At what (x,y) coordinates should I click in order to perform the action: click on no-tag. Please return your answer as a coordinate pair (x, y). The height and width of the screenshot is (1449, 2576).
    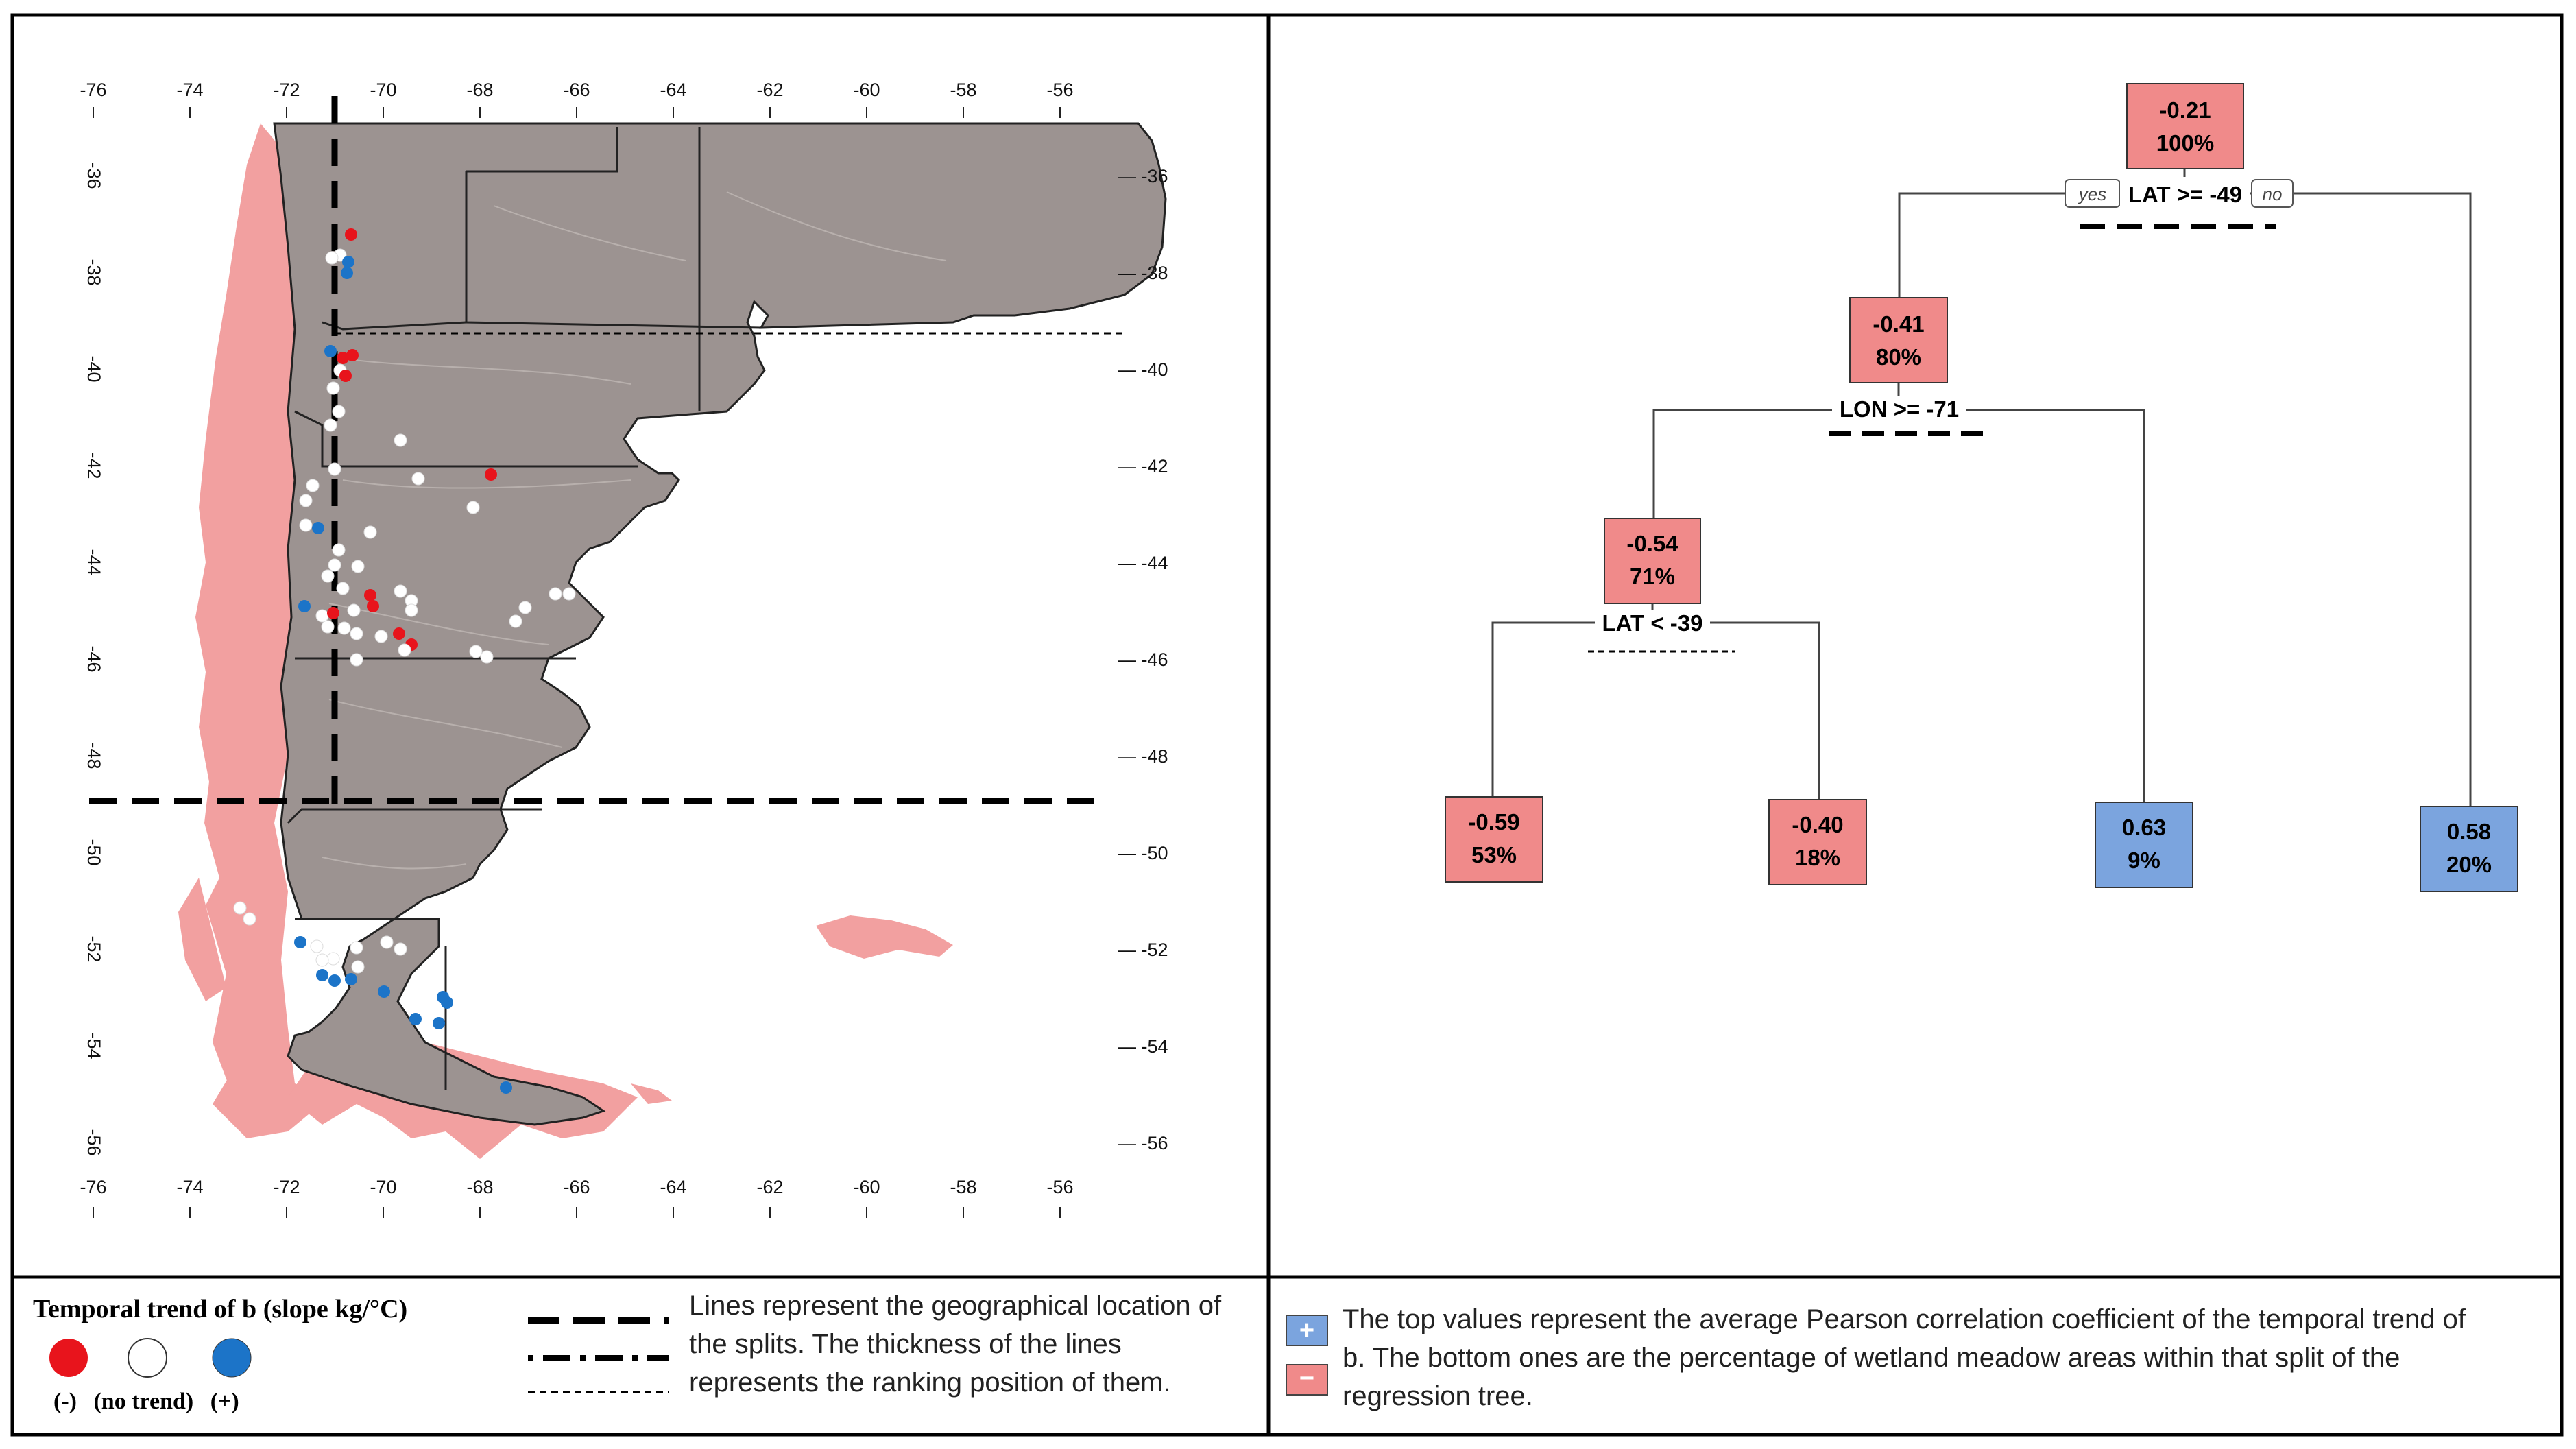
    Looking at the image, I should click on (2273, 193).